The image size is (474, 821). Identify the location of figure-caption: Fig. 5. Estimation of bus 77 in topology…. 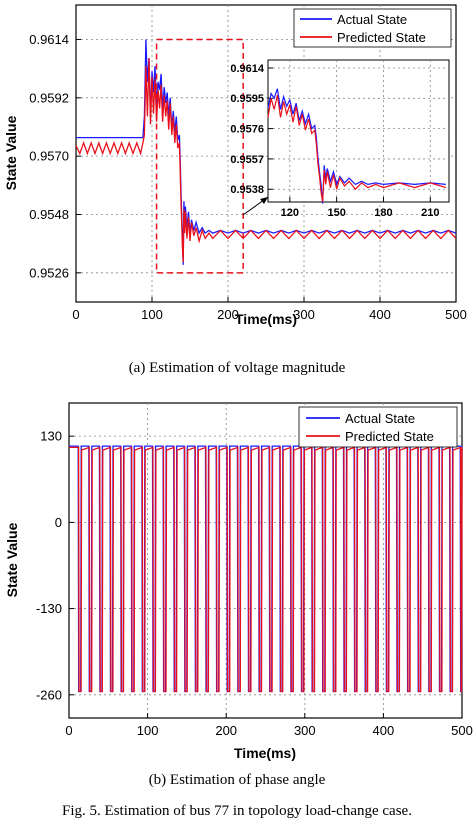
(237, 811).